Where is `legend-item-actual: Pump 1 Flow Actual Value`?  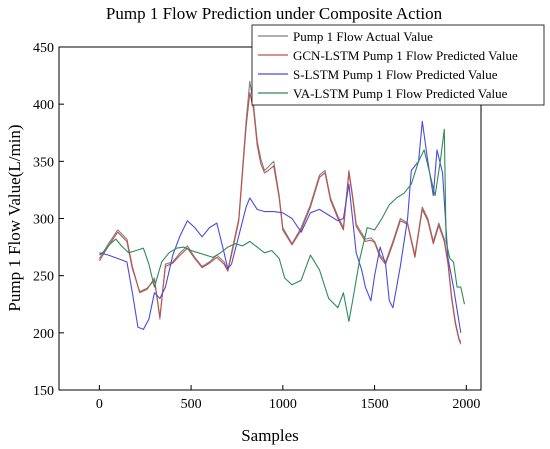
legend-item-actual: Pump 1 Flow Actual Value is located at coordinates (345, 36).